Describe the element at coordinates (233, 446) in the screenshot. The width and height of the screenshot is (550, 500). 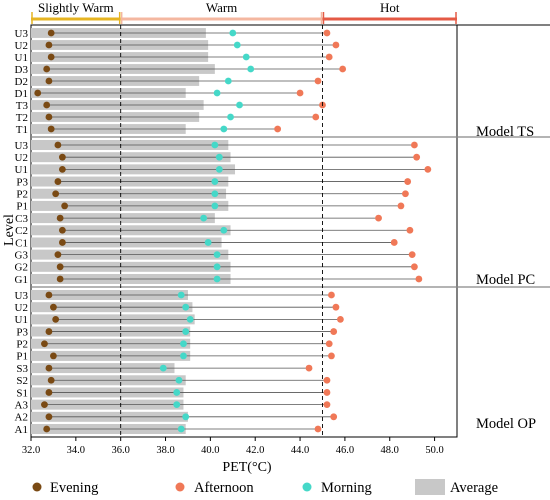
I see `x-axis: 32.0 34.0 36.0 38.0 40.0 42.0 44.0 46.0 48.0 50.0` at that location.